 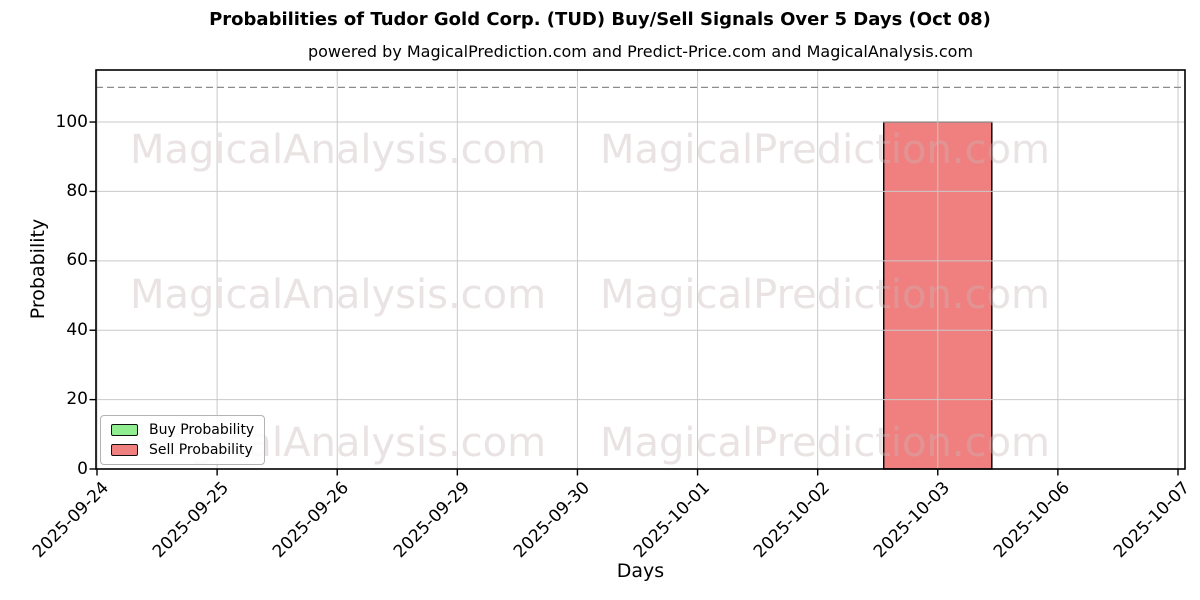 I want to click on x-tick-label: 2025-10-06, so click(x=1032, y=520).